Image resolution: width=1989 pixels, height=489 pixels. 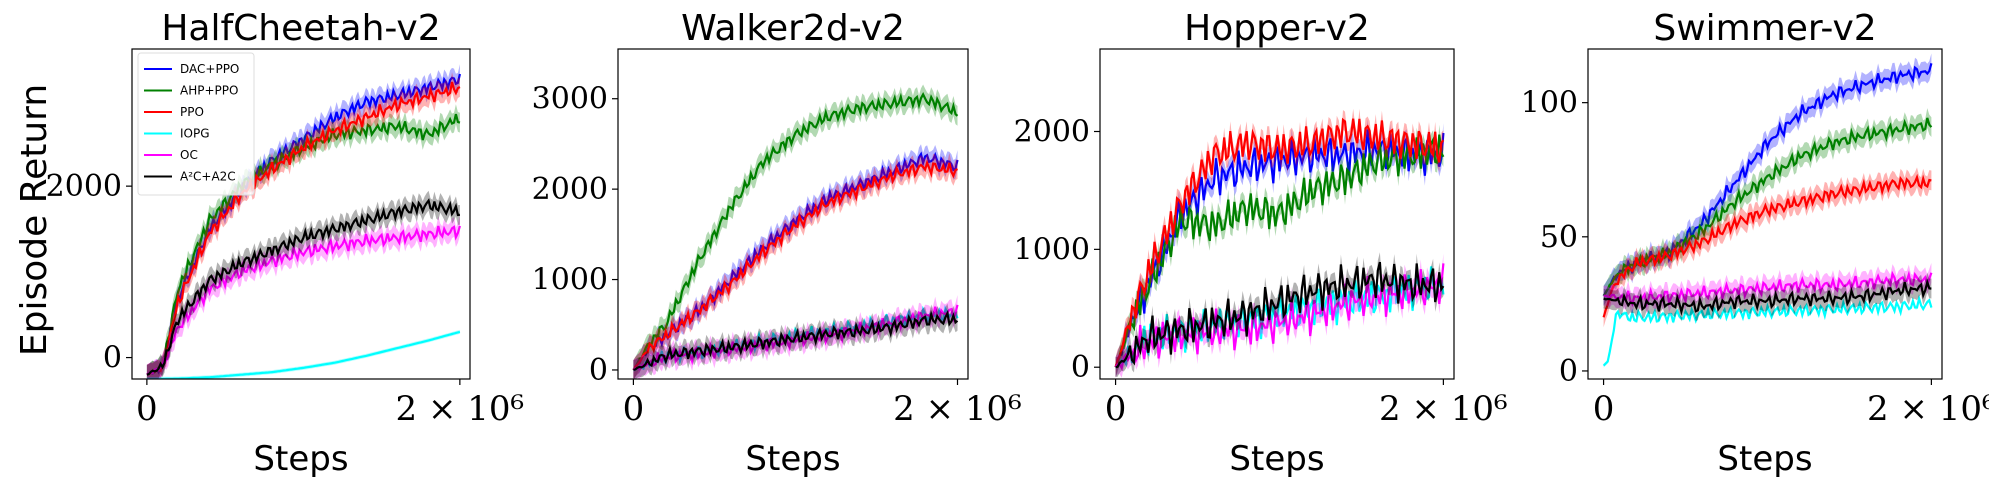 I want to click on legend: DAC+PPO AHP+PPO PPO IOPG OC A²C+A2C, so click(x=196, y=124).